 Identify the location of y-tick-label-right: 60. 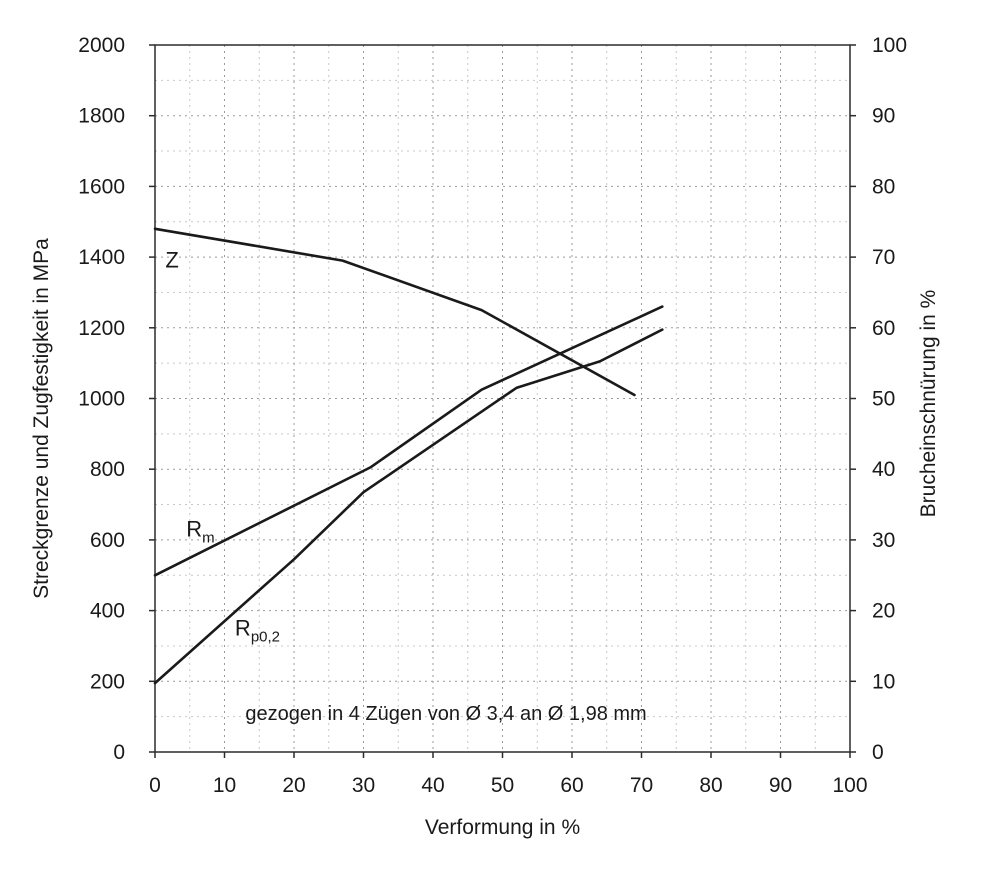
(883, 328).